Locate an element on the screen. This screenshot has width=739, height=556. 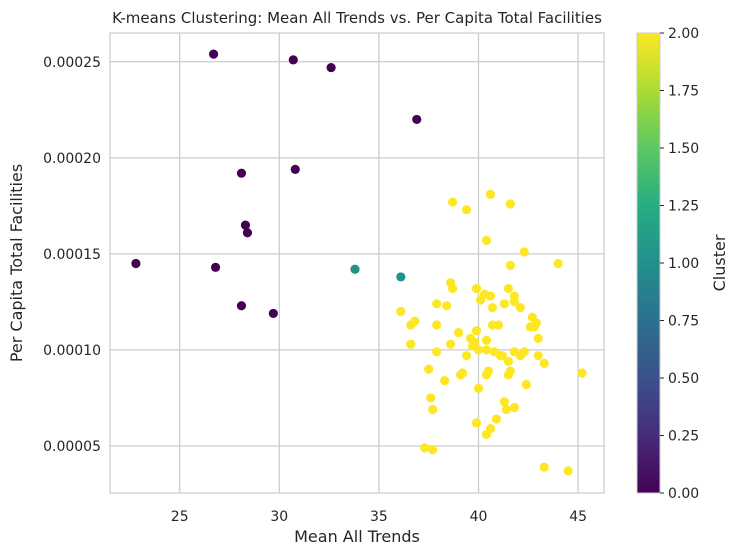
y-tick-label: 0.00020 is located at coordinates (72, 159).